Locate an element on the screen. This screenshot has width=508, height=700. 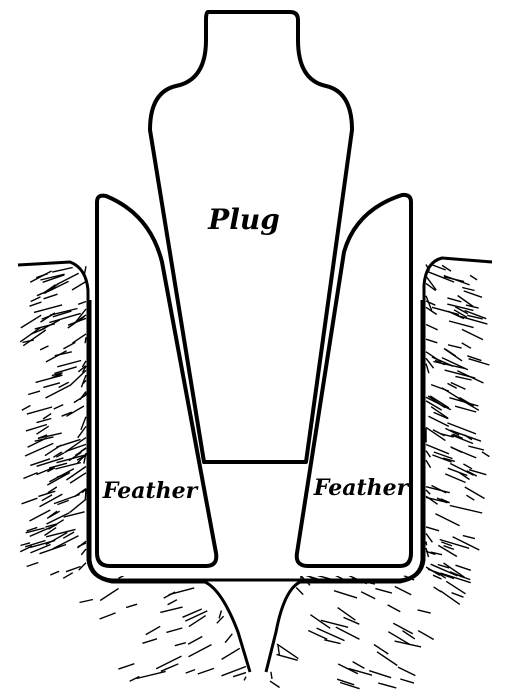
plug-label: Plug is located at coordinates (243, 219).